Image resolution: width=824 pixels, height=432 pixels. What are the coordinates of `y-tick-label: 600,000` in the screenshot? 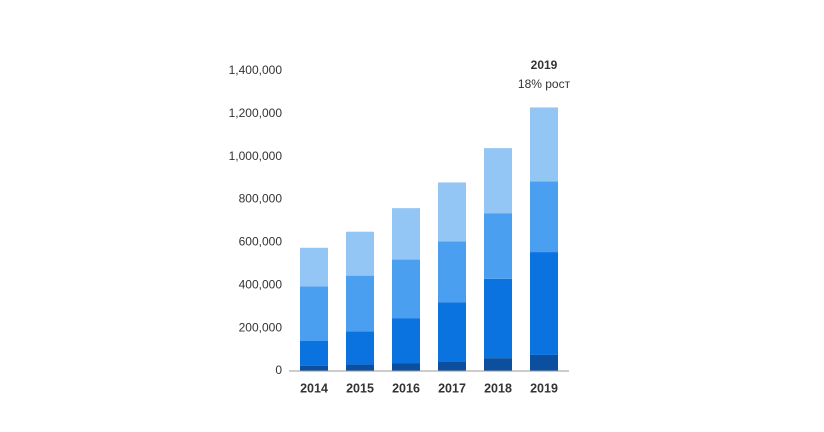 It's located at (261, 242).